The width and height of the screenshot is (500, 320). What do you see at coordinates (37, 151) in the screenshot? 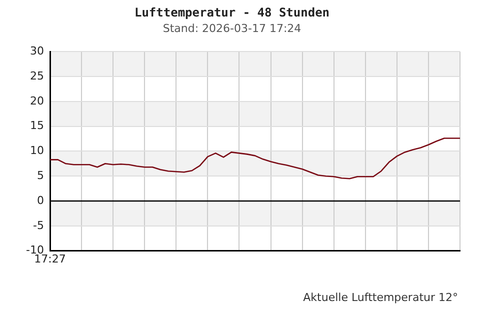
I see `y-tick-label: 10` at bounding box center [37, 151].